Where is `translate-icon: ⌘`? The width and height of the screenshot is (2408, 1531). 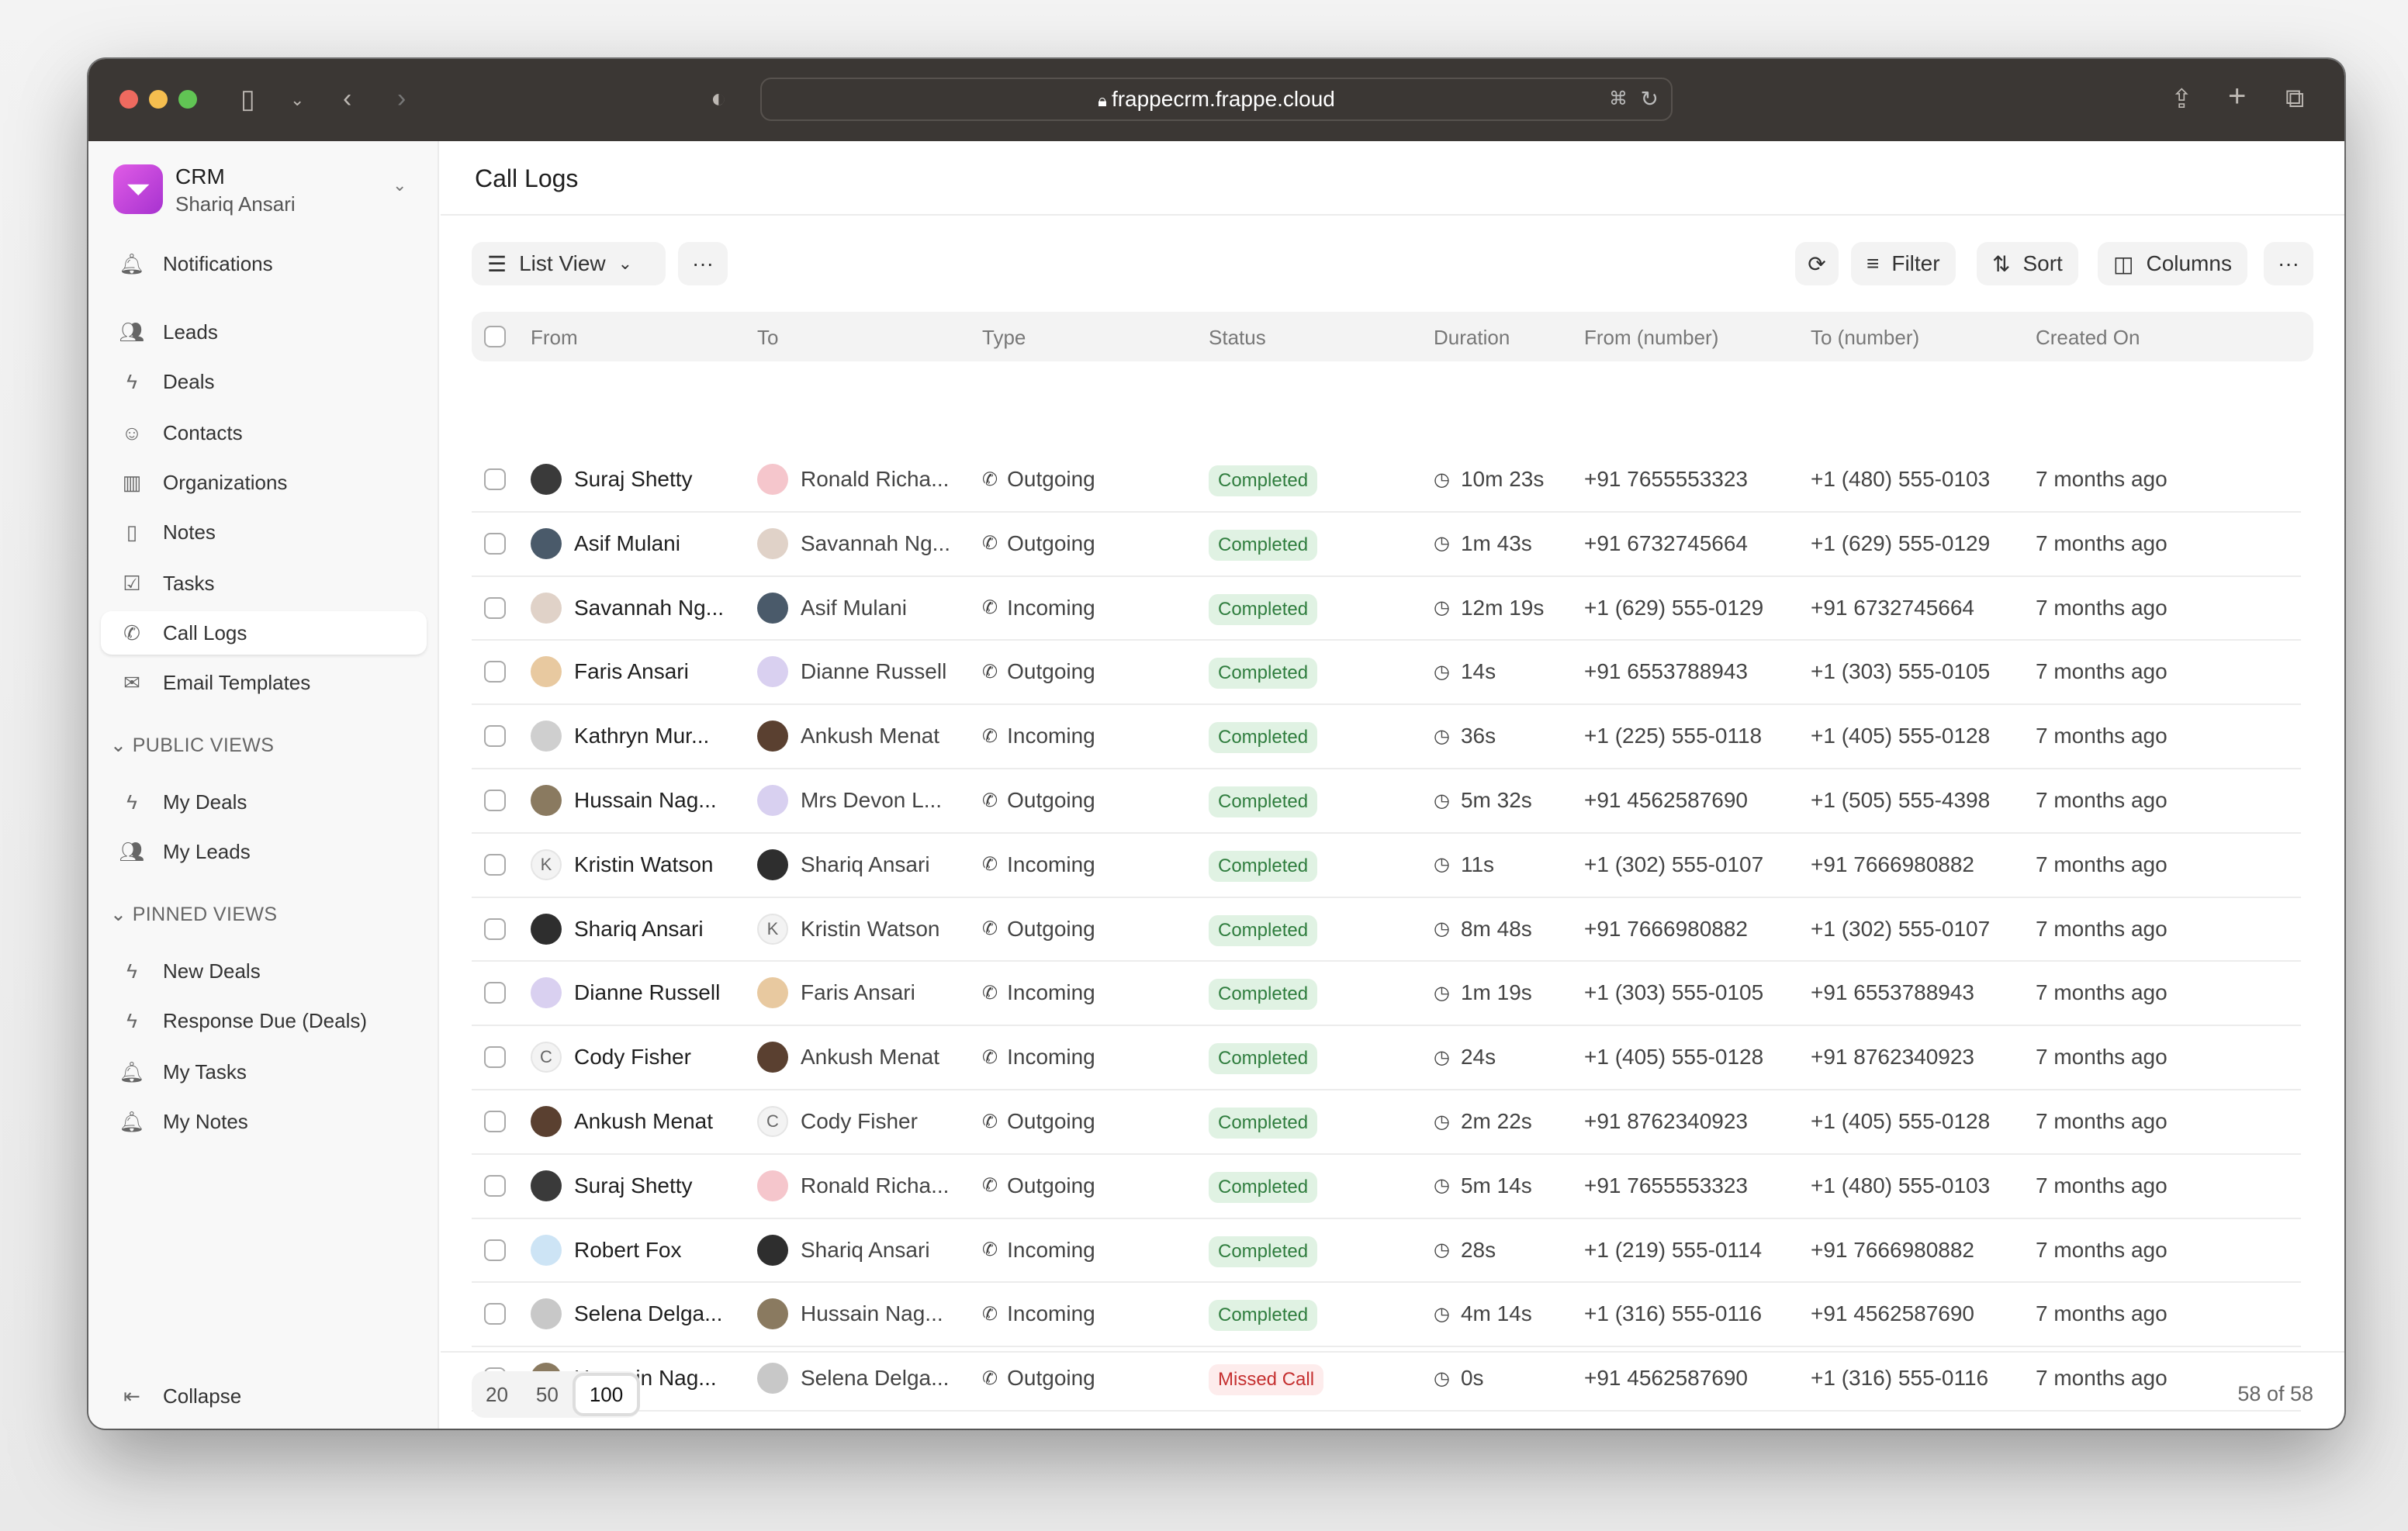 translate-icon: ⌘ is located at coordinates (1618, 98).